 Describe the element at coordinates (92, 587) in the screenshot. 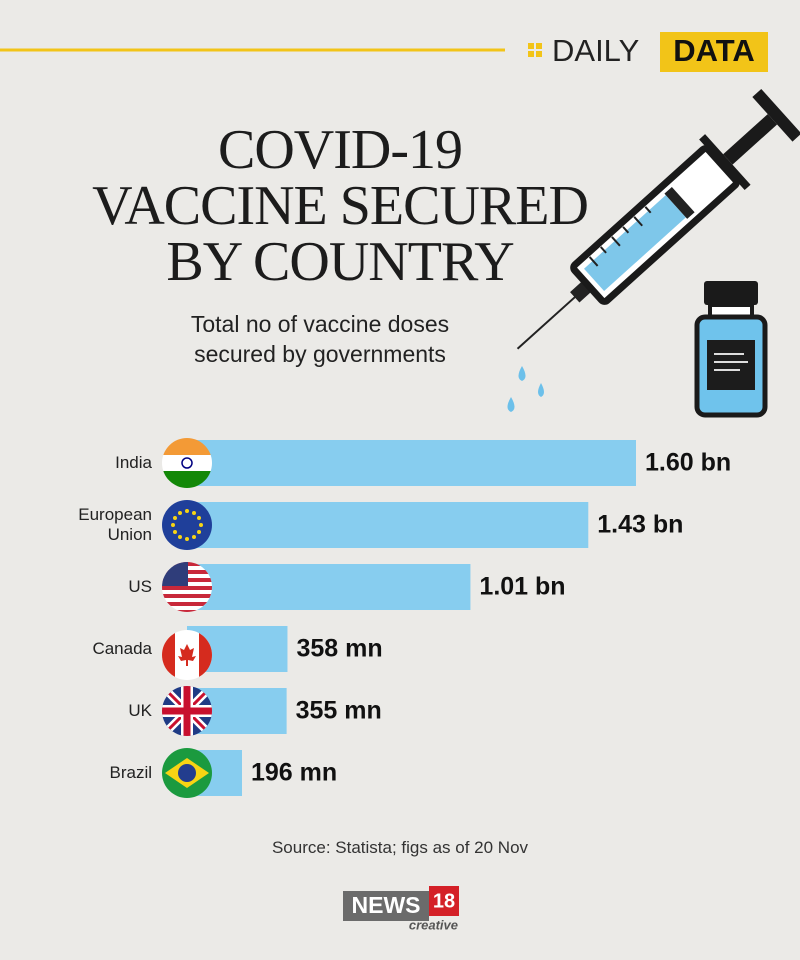

I see `category-label-box: US` at that location.